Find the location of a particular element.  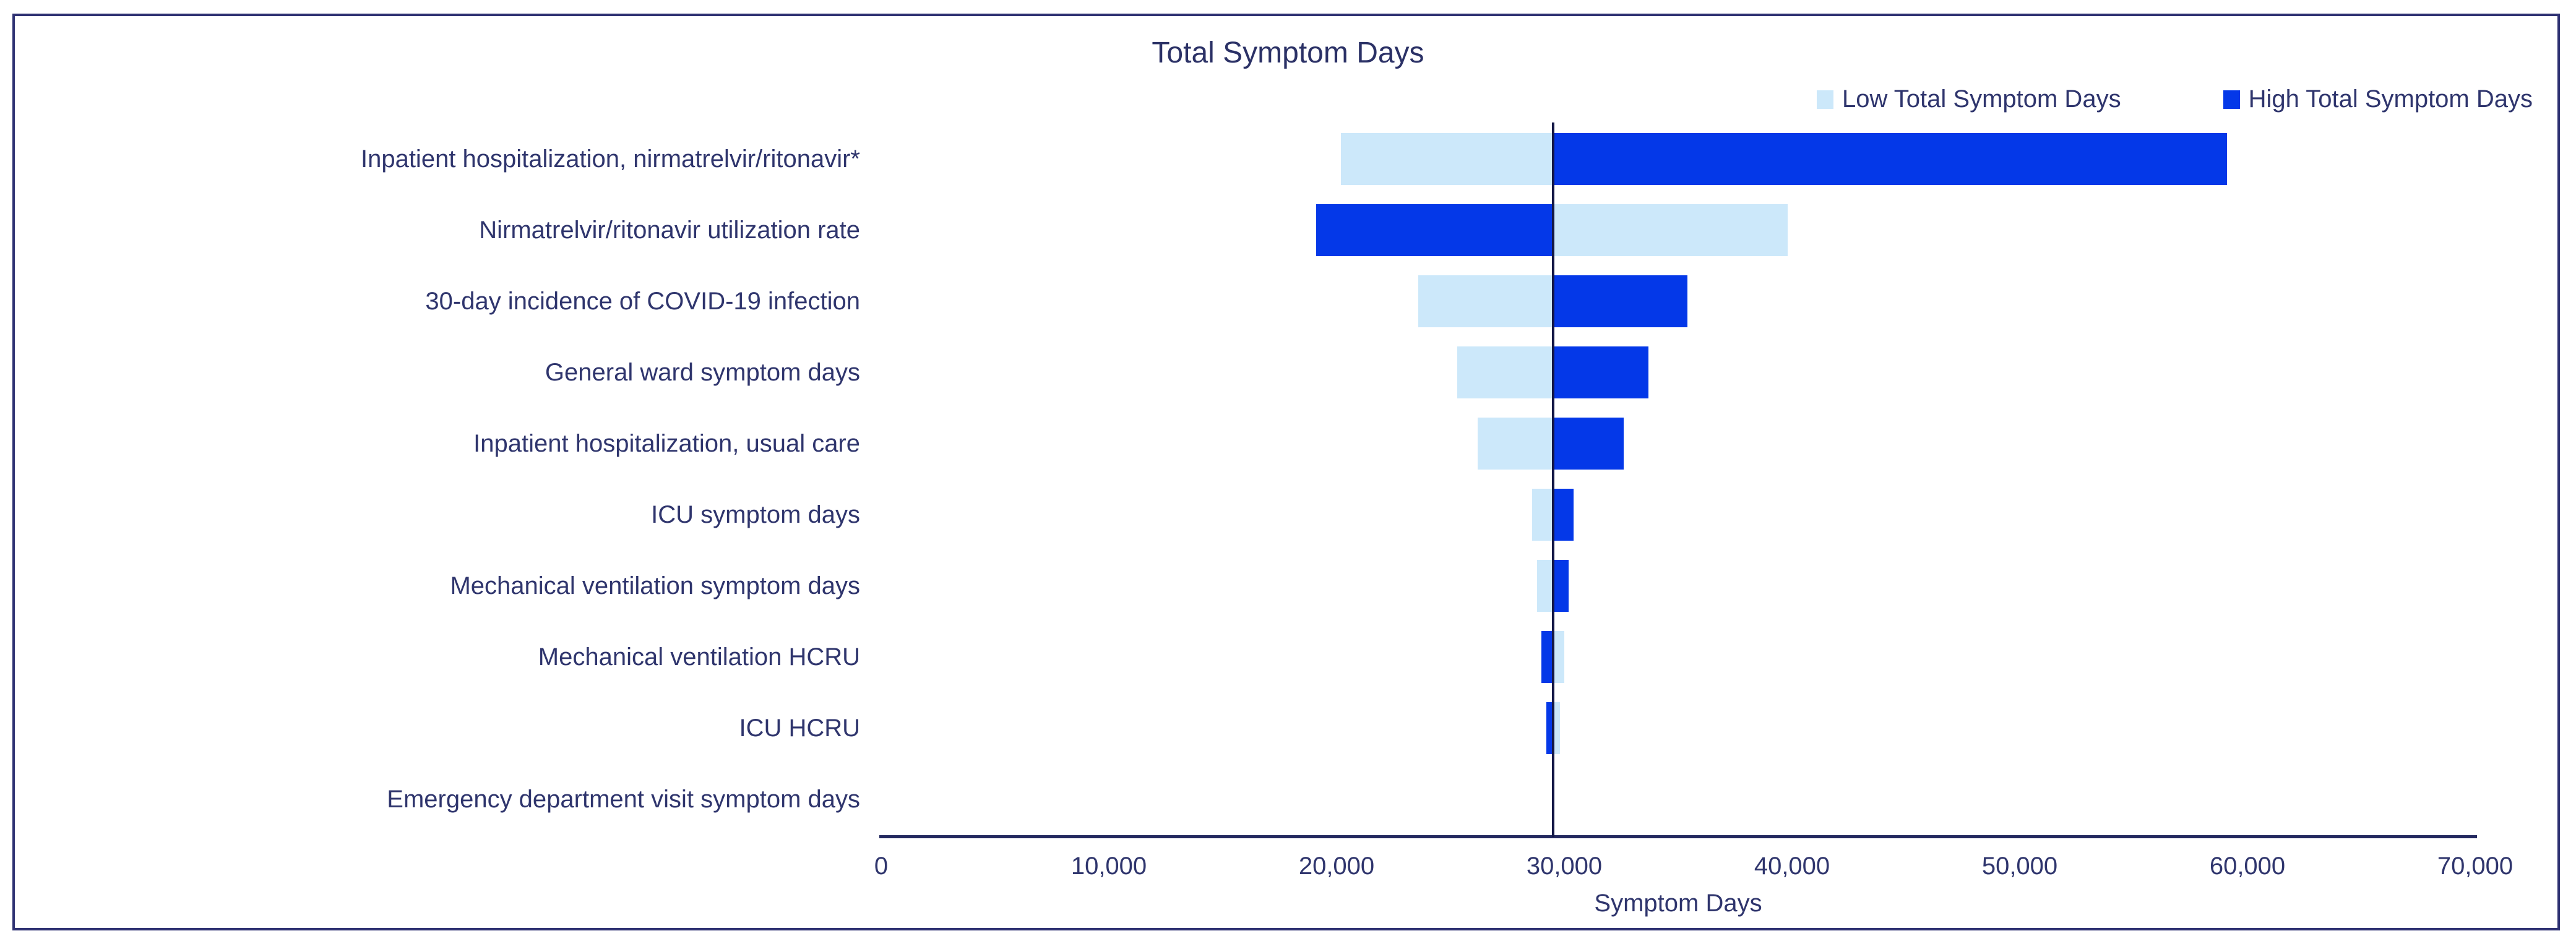

x-tick-label-5: 50,000 is located at coordinates (2019, 866).